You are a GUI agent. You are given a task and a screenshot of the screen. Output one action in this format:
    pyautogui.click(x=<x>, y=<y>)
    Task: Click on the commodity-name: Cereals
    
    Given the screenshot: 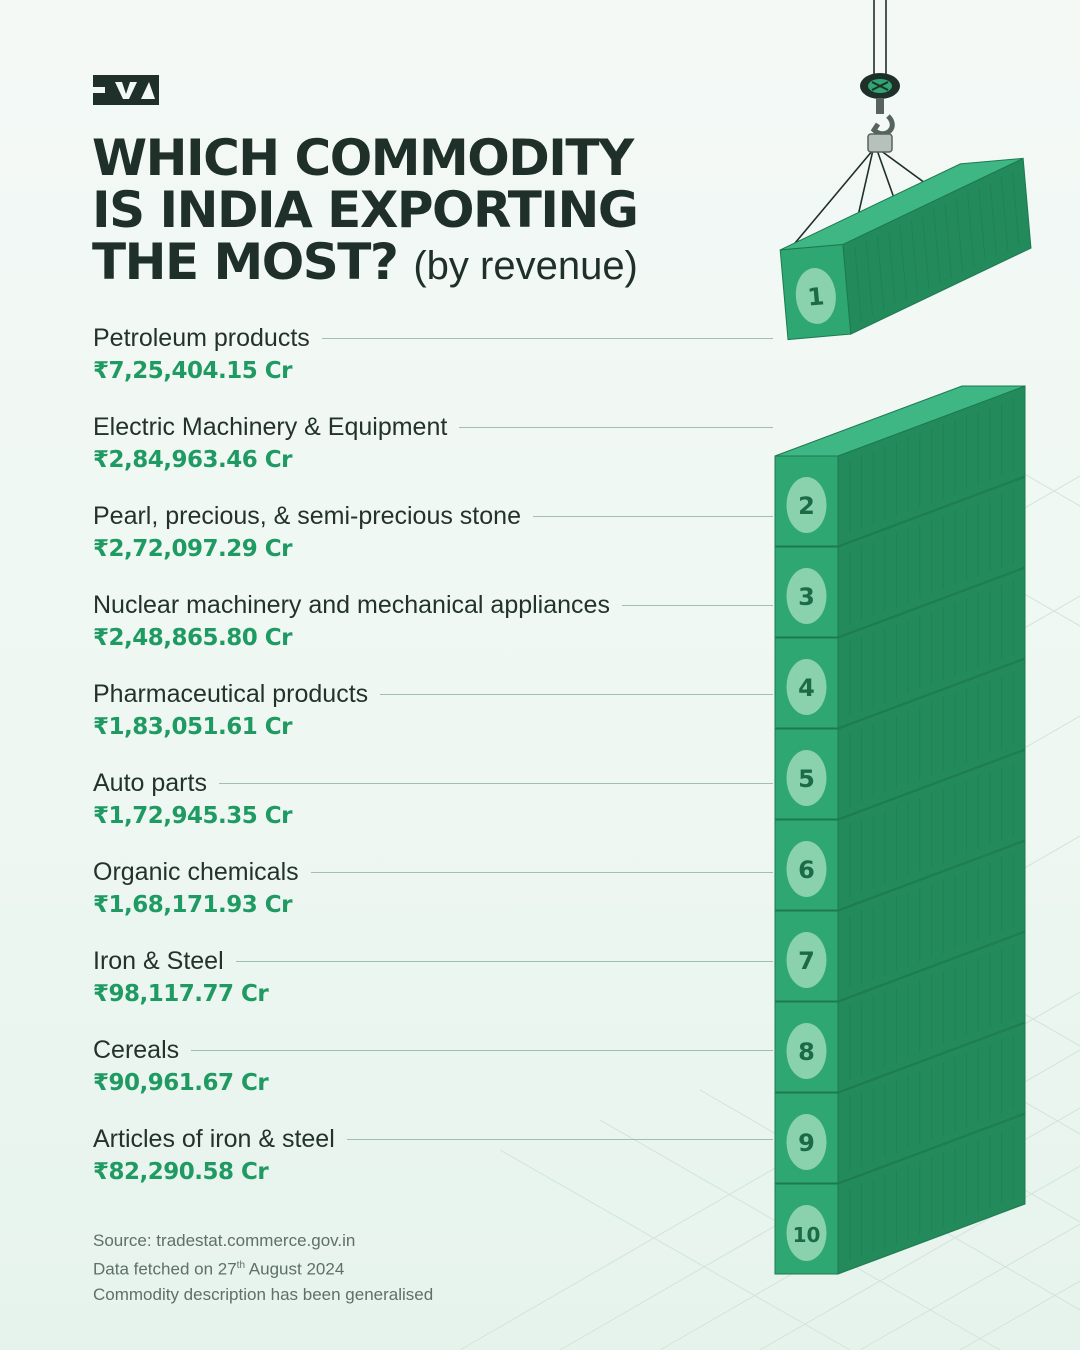 What is the action you would take?
    pyautogui.click(x=136, y=1049)
    